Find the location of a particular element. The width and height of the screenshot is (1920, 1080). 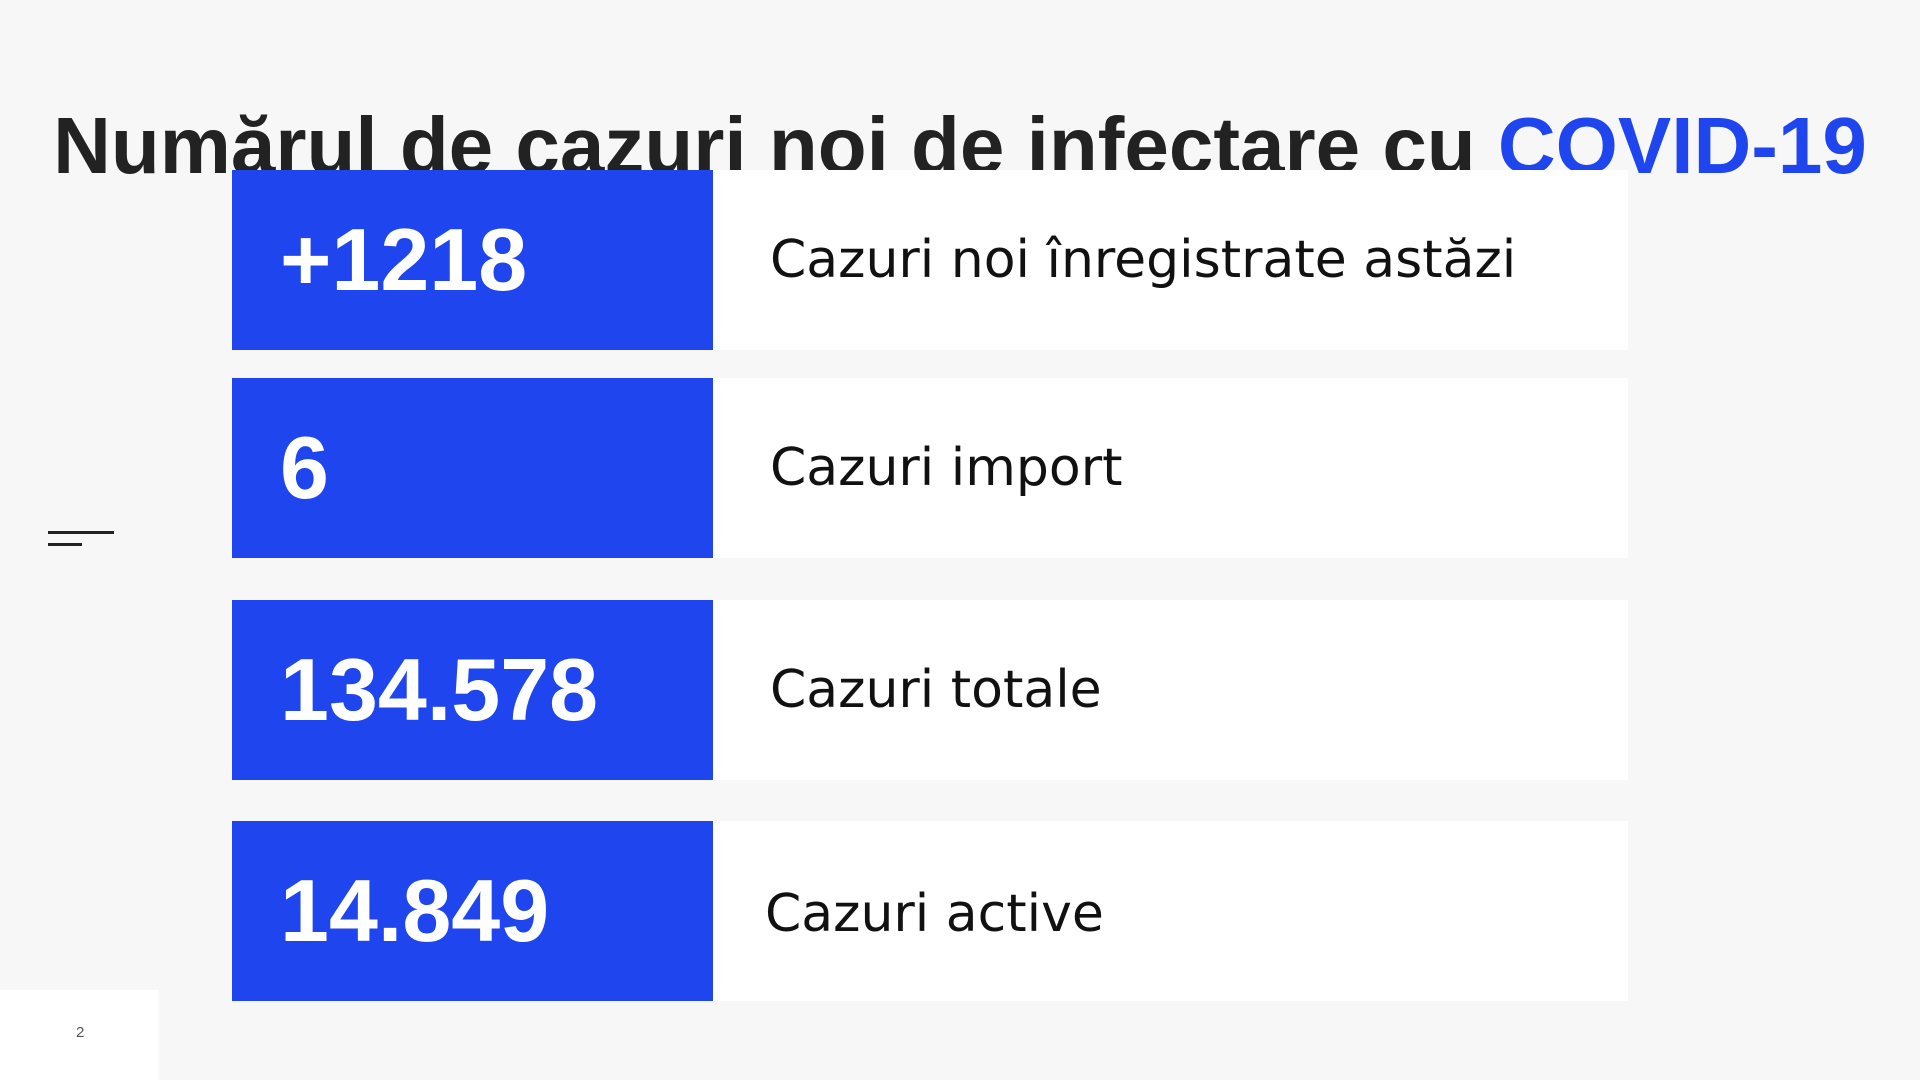

page-number: 2 is located at coordinates (80, 1032).